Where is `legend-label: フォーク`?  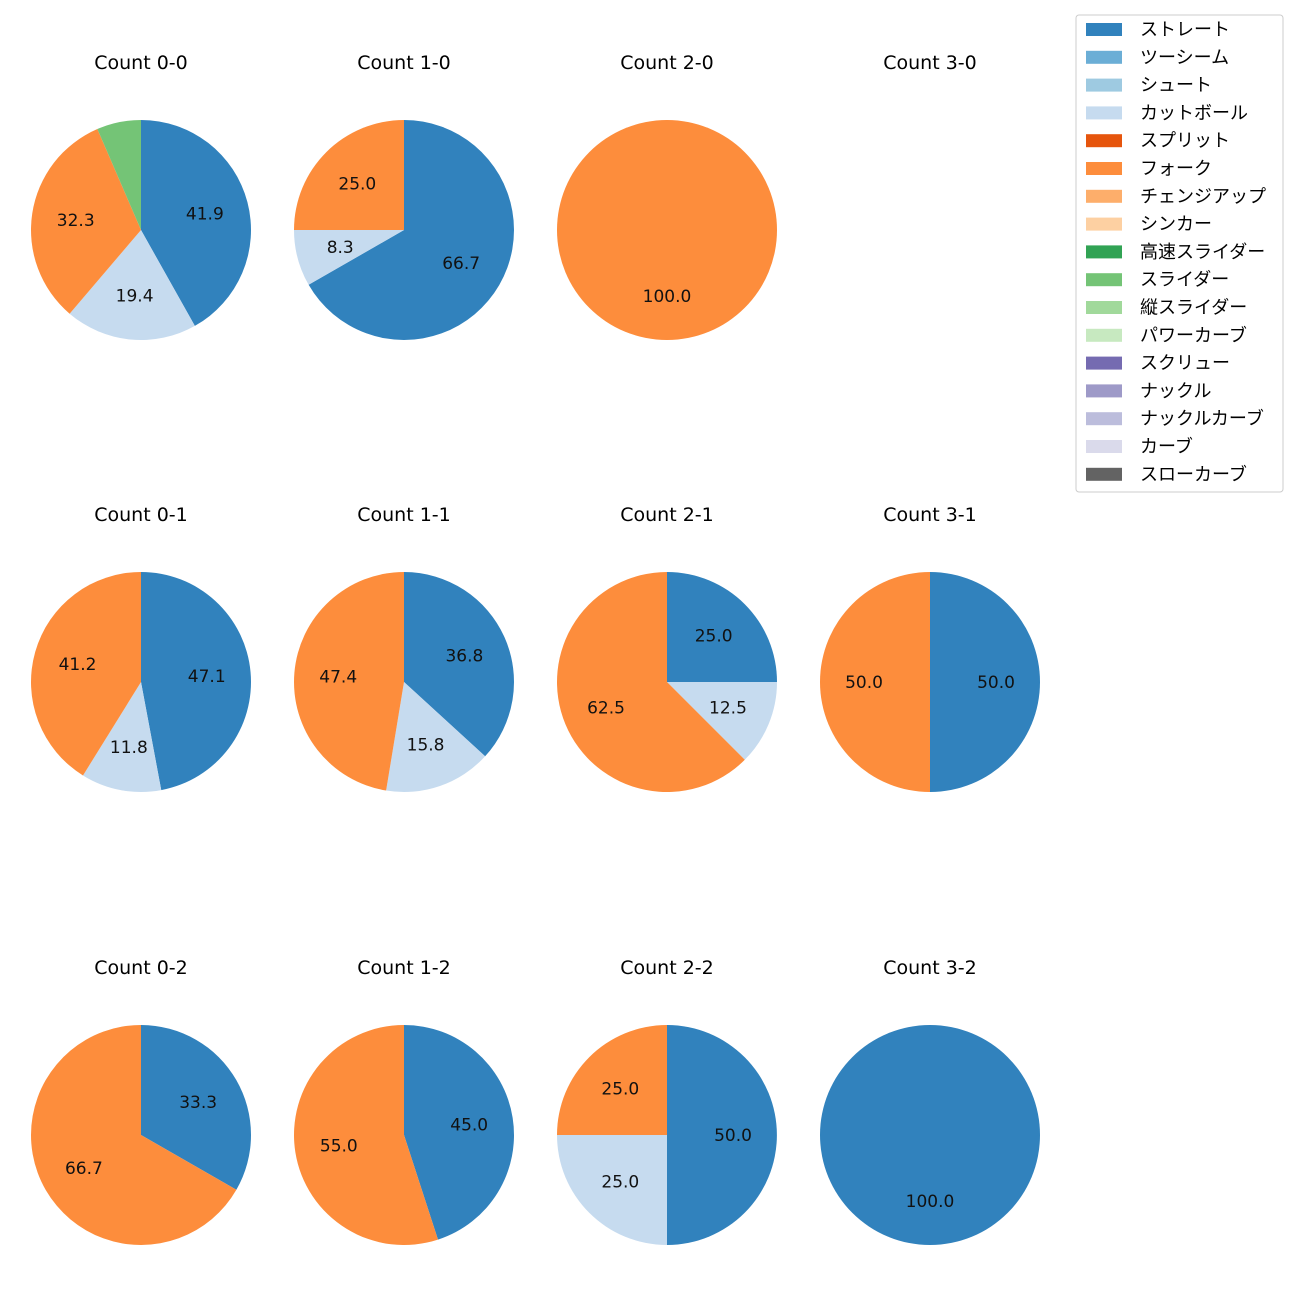
legend-label: フォーク is located at coordinates (1176, 169).